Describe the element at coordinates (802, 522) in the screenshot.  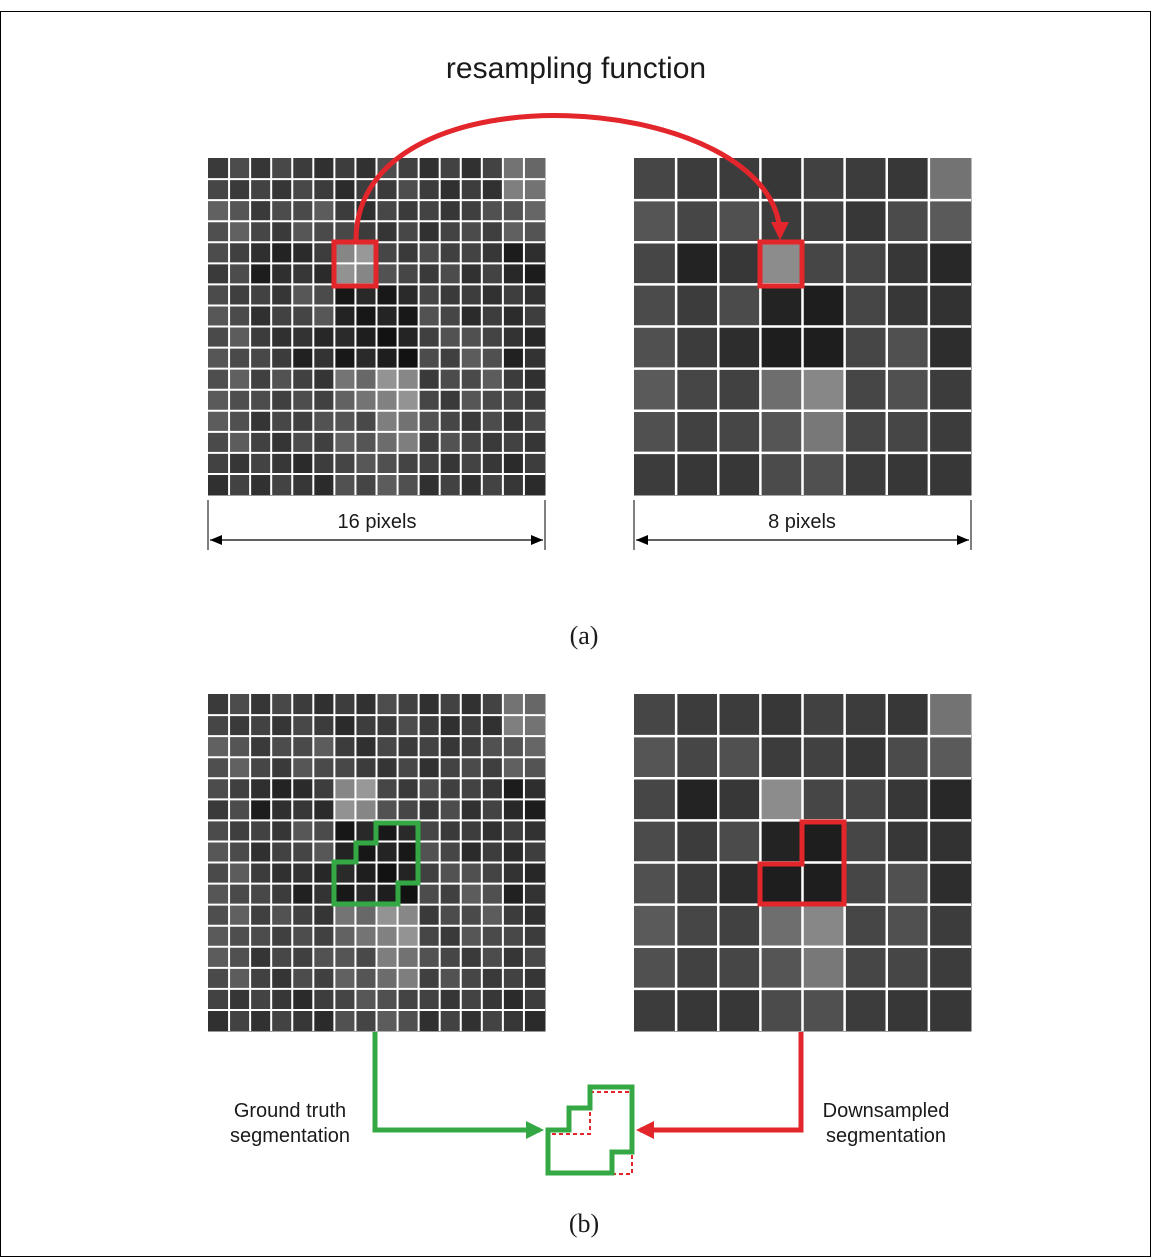
I see `dimension-label-8: 8 pixels` at that location.